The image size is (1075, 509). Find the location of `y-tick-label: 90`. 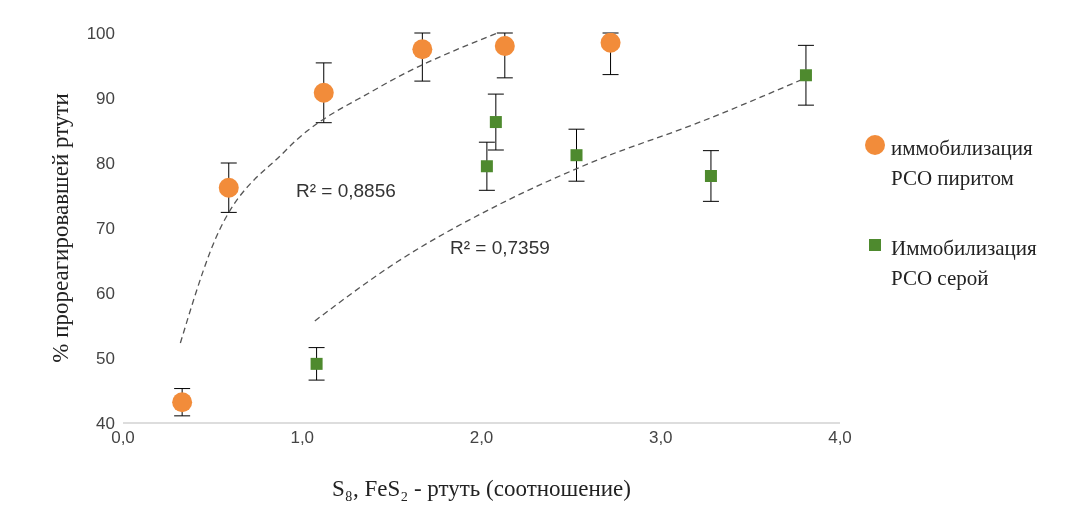

y-tick-label: 90 is located at coordinates (105, 99).